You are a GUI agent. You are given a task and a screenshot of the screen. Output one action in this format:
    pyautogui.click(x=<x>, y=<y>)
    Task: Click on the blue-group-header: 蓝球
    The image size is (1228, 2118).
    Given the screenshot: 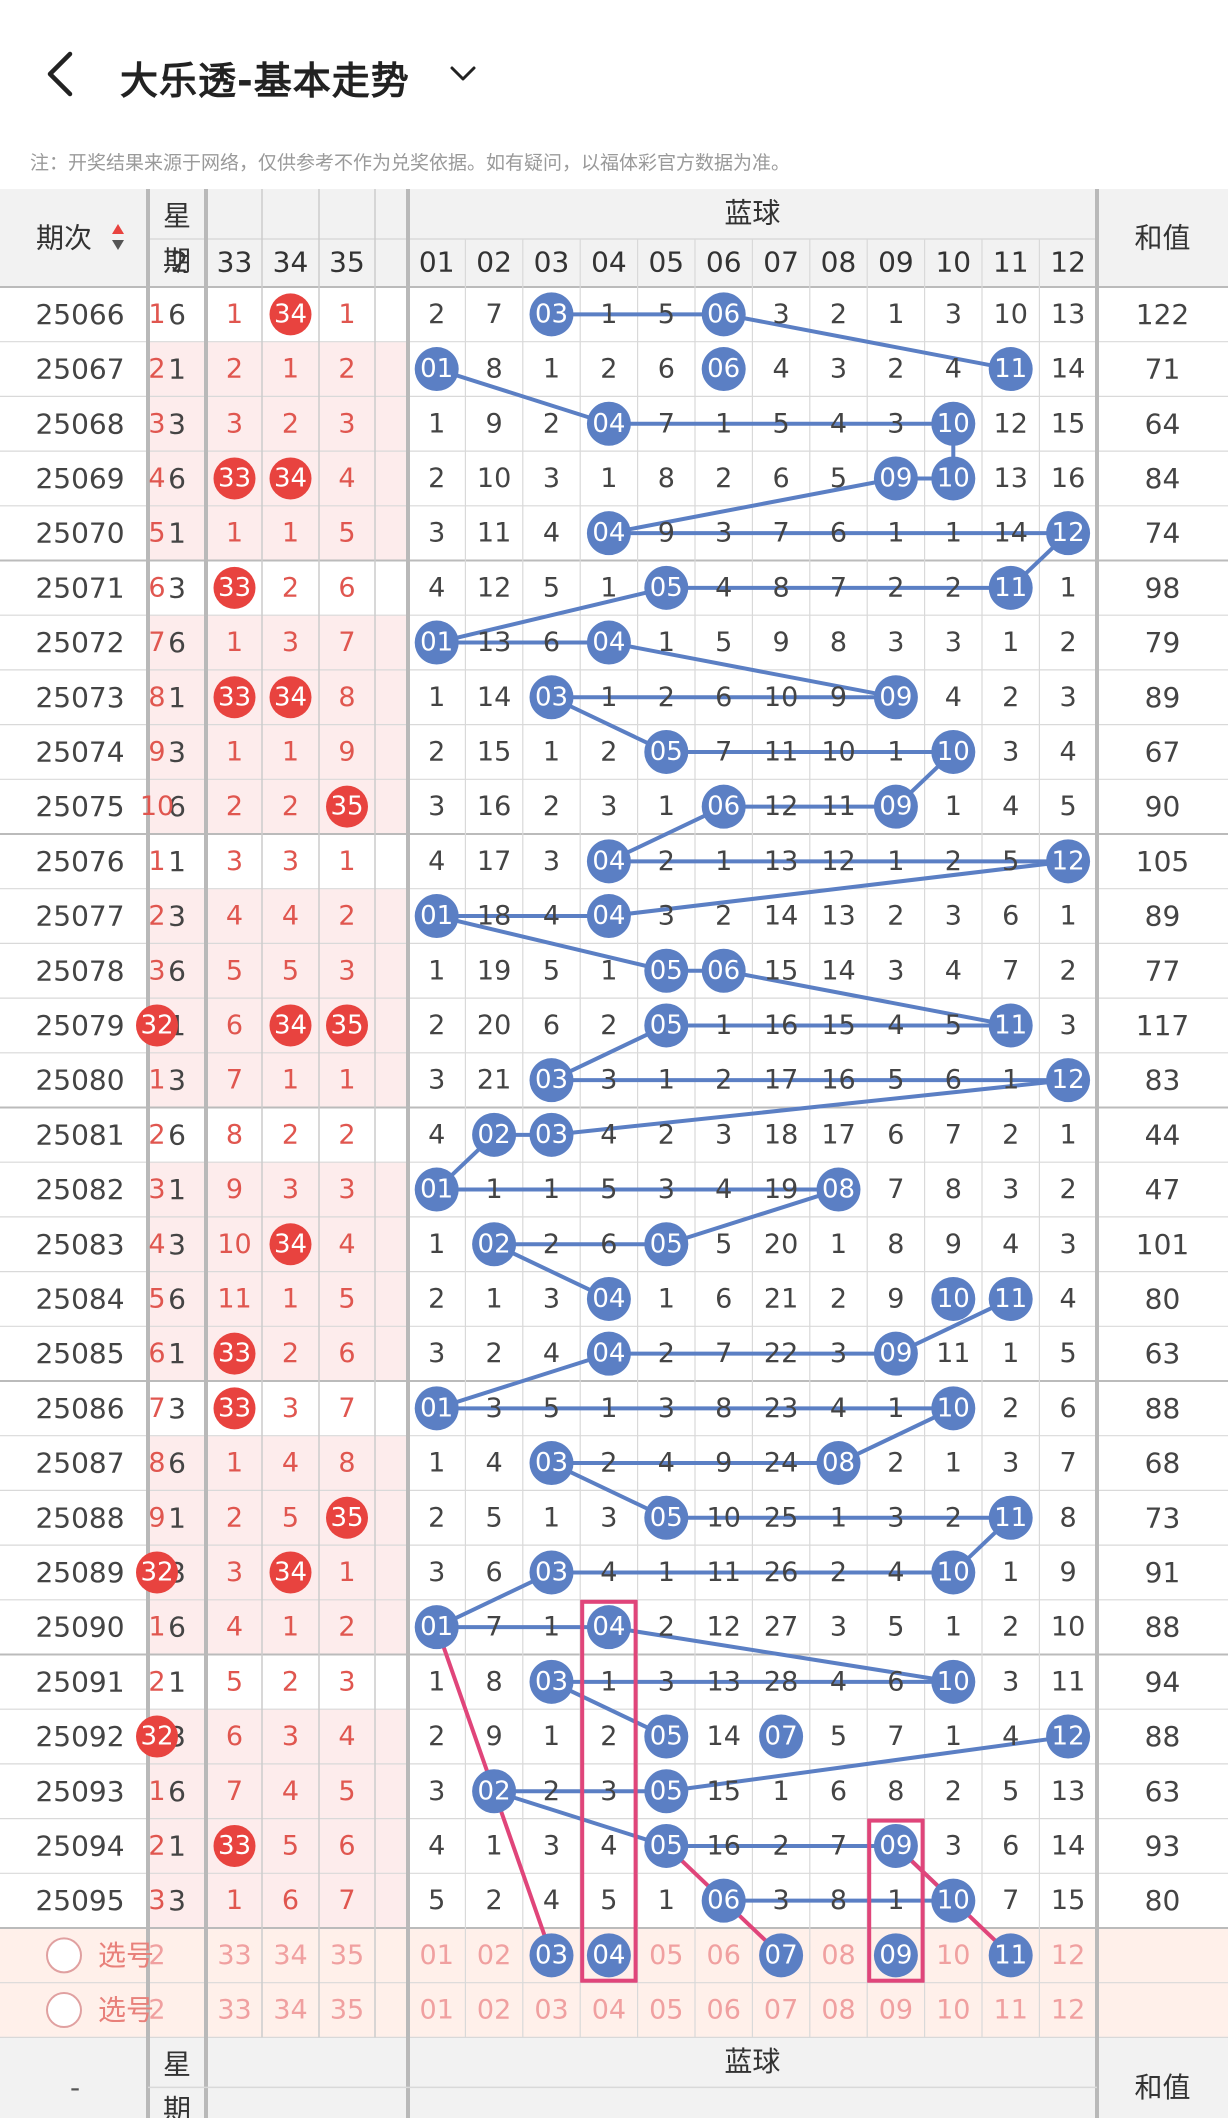 What is the action you would take?
    pyautogui.click(x=752, y=213)
    